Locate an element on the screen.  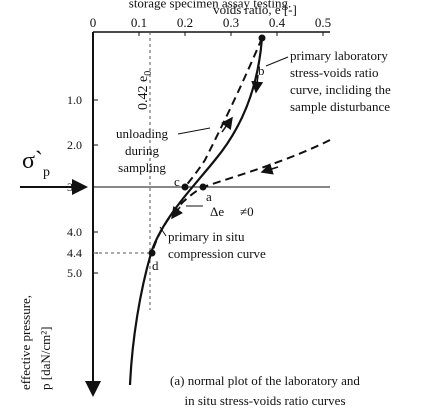
x-axis-label: voids ratio, e [-] is located at coordinates (255, 9).